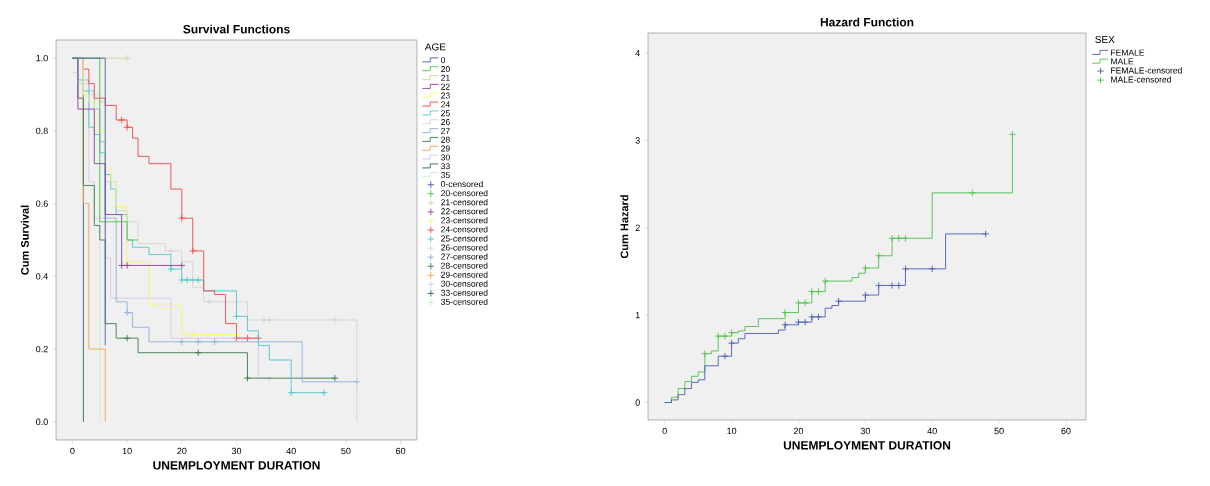 The height and width of the screenshot is (486, 1210). What do you see at coordinates (464, 301) in the screenshot?
I see `legend-label: 35-censored` at bounding box center [464, 301].